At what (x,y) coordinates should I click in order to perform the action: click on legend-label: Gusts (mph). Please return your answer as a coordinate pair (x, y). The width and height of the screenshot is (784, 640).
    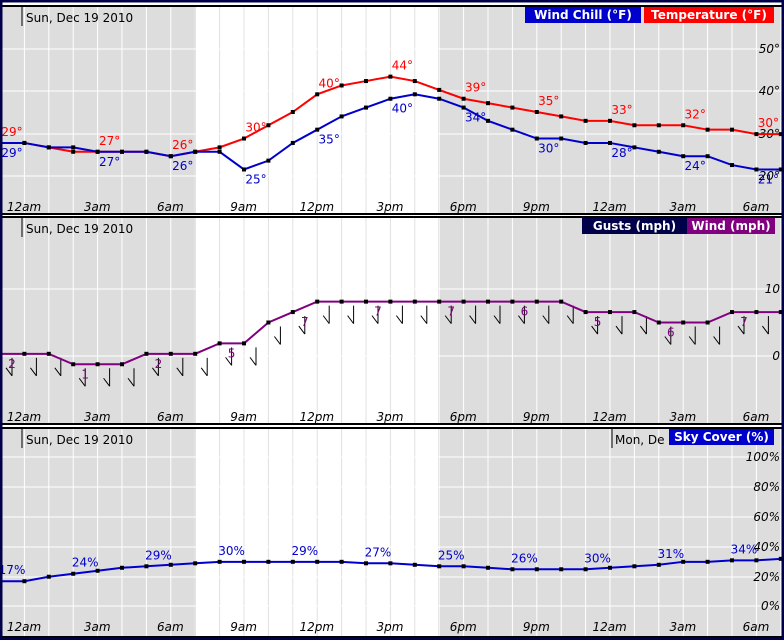
    Looking at the image, I should click on (634, 226).